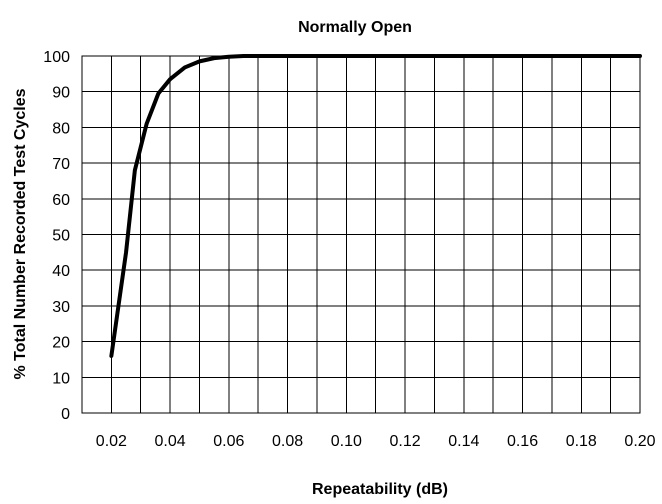 Image resolution: width=662 pixels, height=504 pixels. Describe the element at coordinates (61, 343) in the screenshot. I see `y-tick-label: 20` at that location.